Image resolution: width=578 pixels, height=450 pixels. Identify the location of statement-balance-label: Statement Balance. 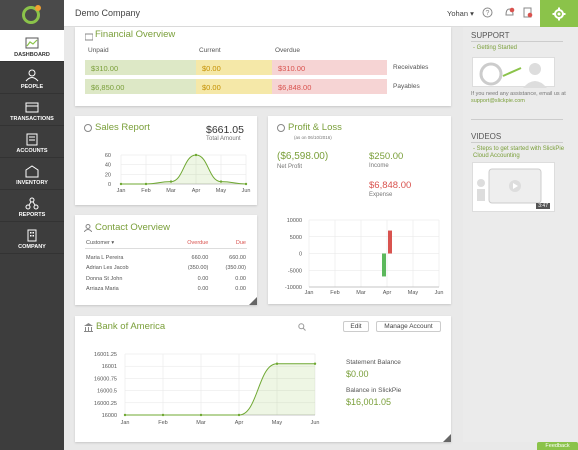
(373, 362).